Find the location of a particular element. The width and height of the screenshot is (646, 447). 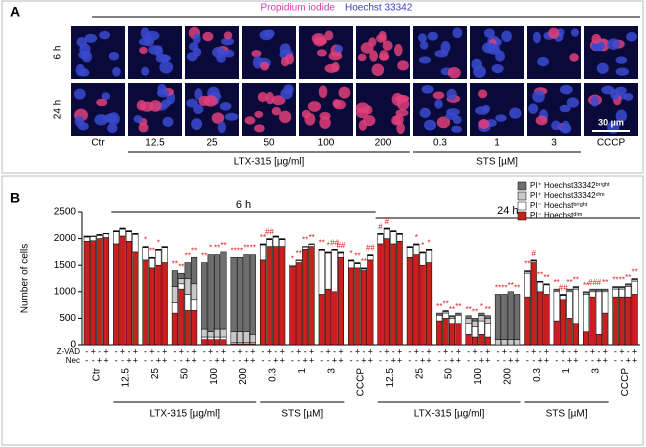

column-label: Ctr is located at coordinates (98, 143).